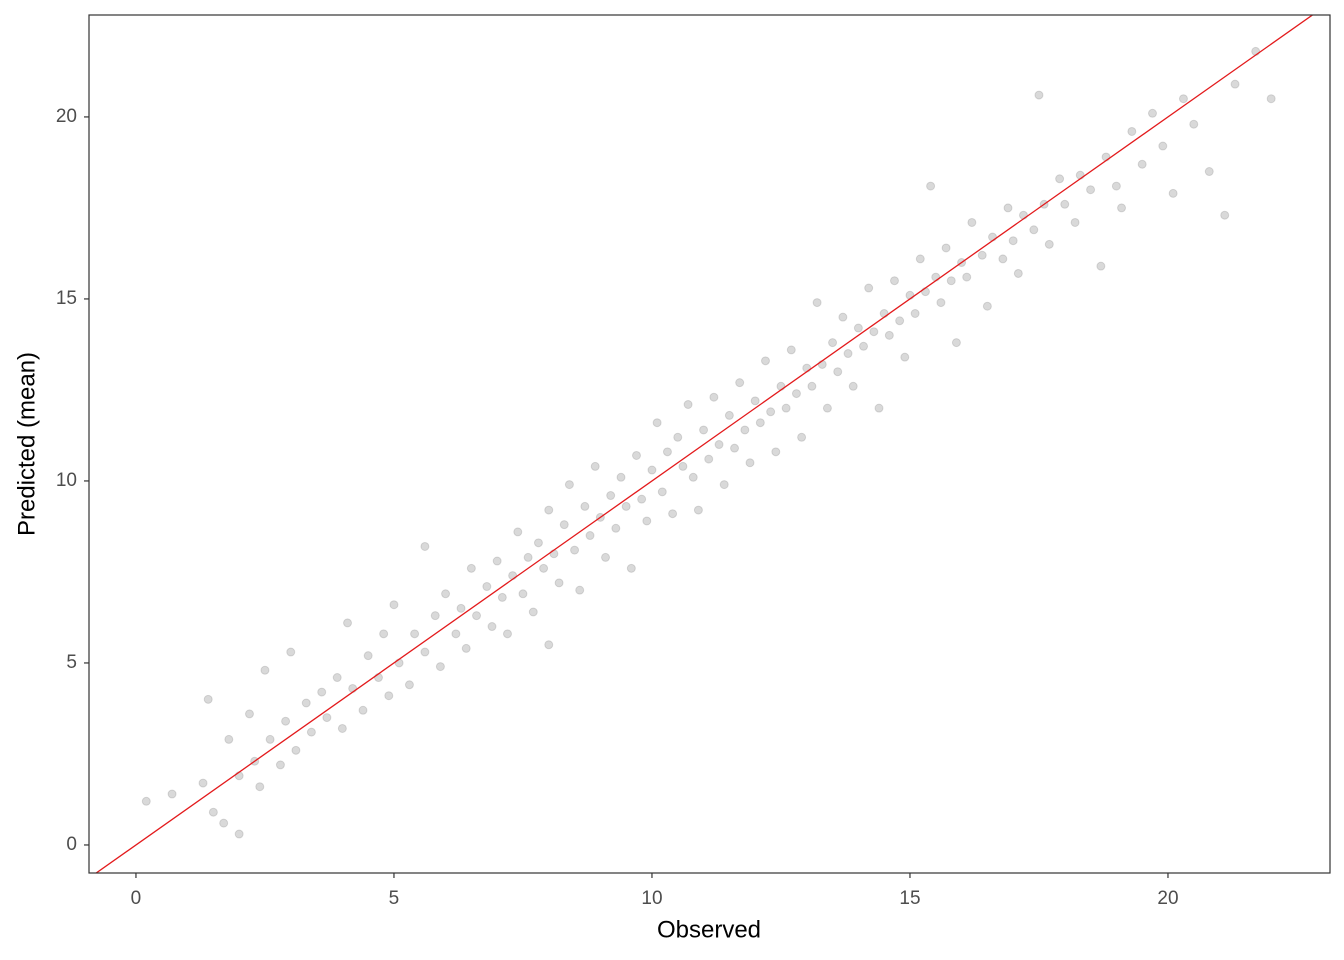 This screenshot has width=1344, height=960. I want to click on y-tick-label: 10, so click(66, 480).